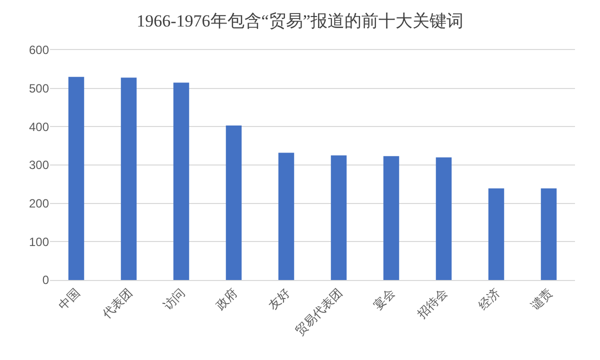  What do you see at coordinates (279, 299) in the screenshot?
I see `x-tick-label: 友好` at bounding box center [279, 299].